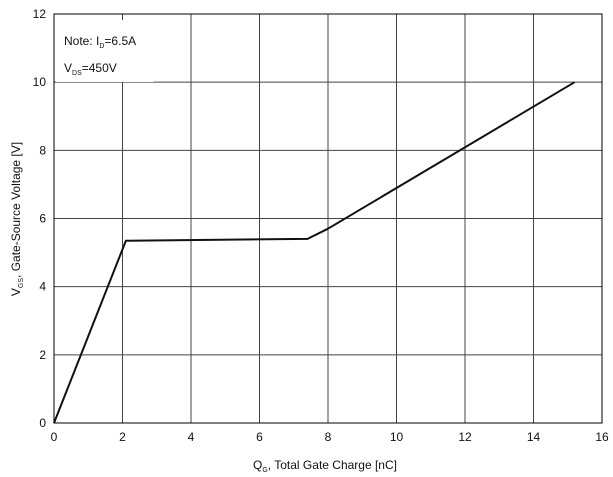  I want to click on y-tick-label: 8, so click(42, 150).